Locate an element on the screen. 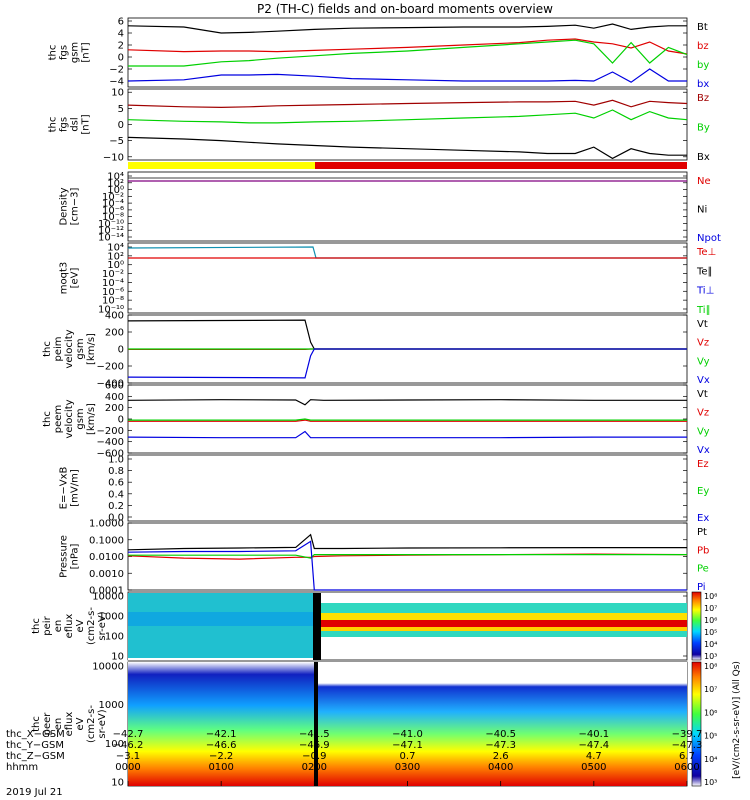 The image size is (750, 800). ylabel-peer: peer is located at coordinates (47, 724).